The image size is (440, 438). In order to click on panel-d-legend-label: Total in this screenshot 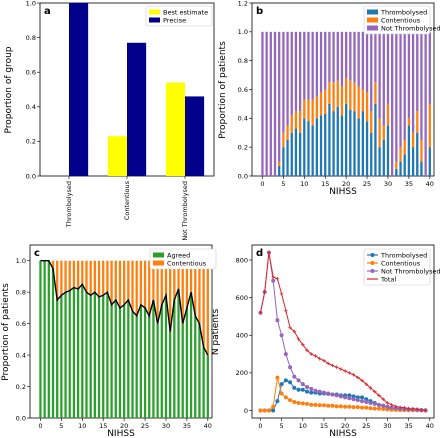, I will do `click(388, 279)`.